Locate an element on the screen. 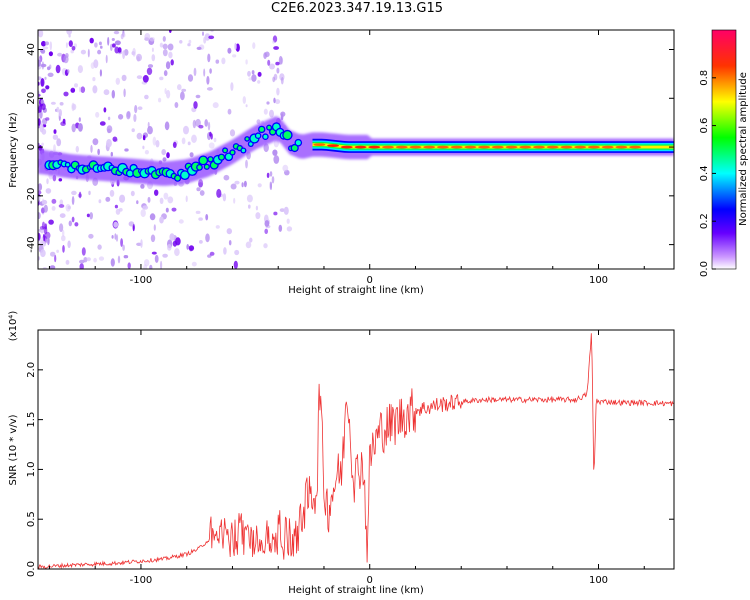  snr-x-axis-label: Height of straight line (km) is located at coordinates (356, 590).